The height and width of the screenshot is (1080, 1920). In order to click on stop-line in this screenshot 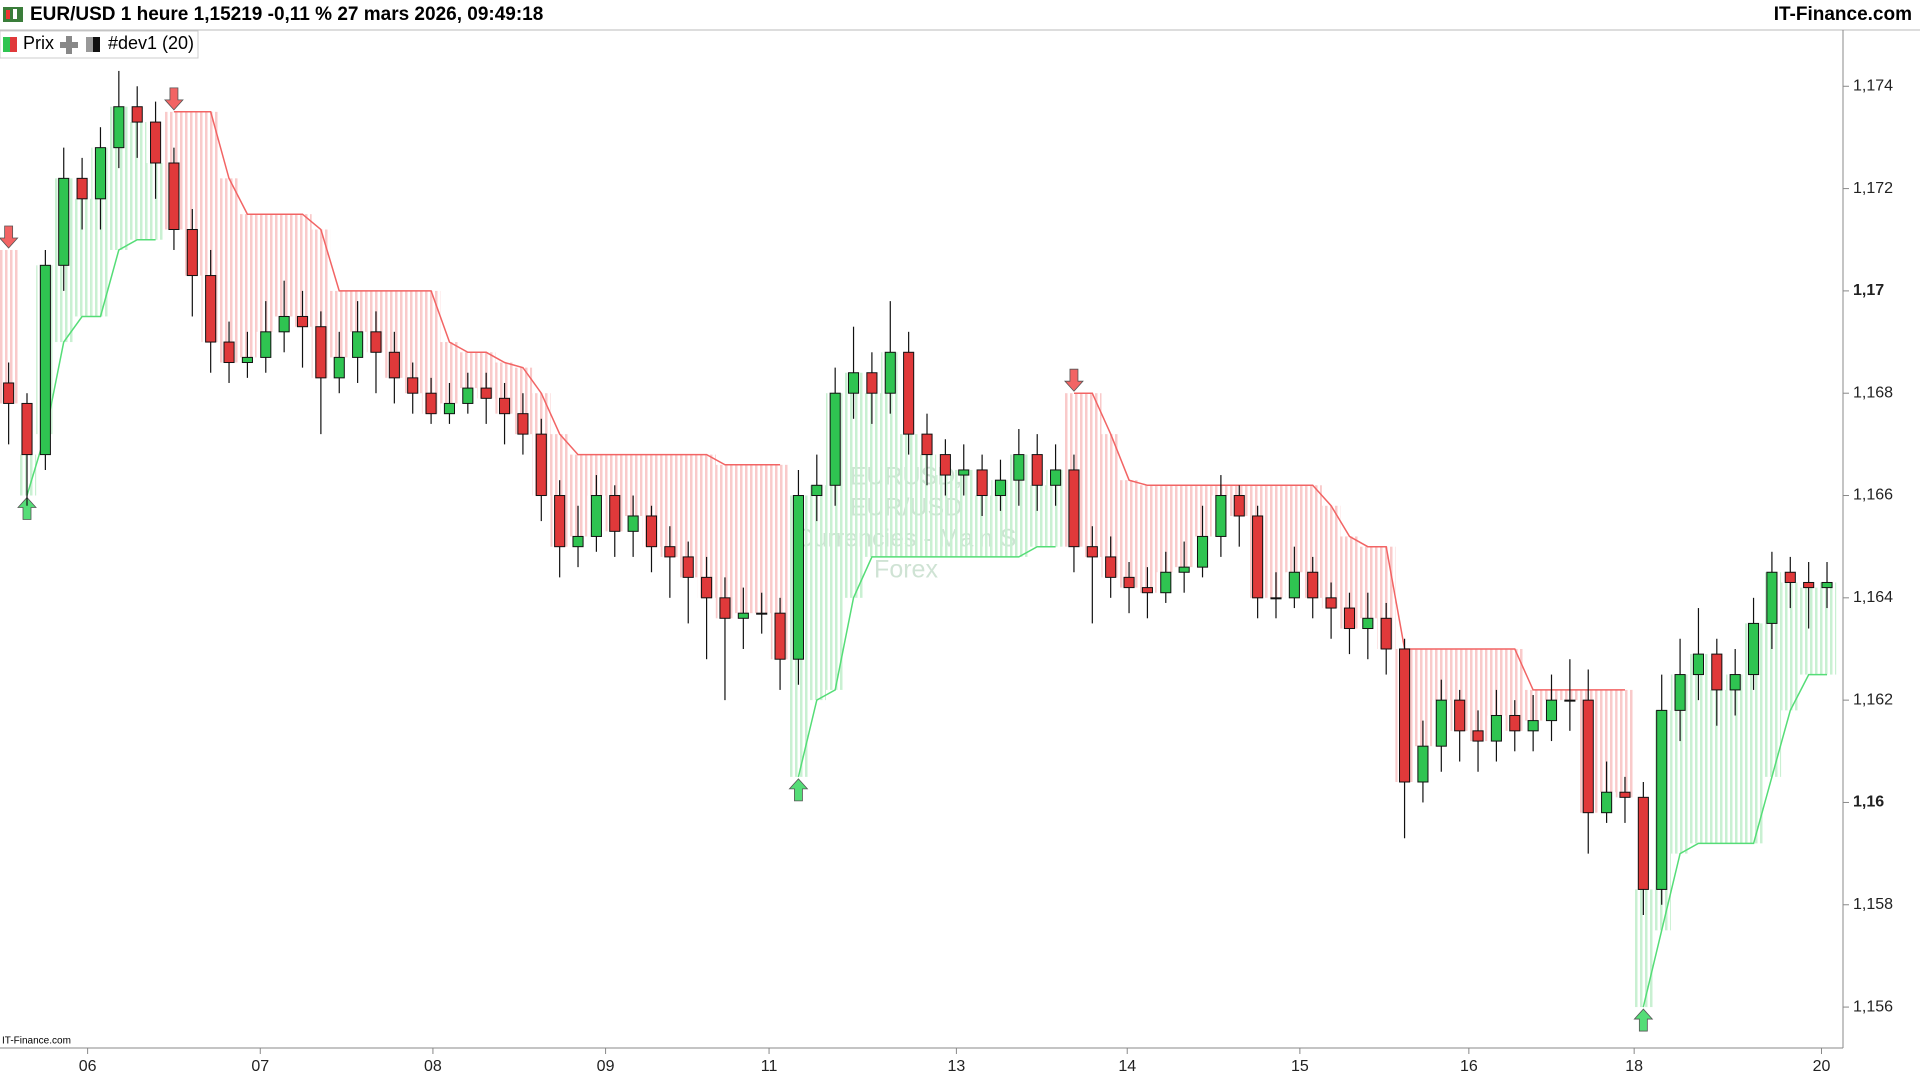, I will do `click(926, 661)`.